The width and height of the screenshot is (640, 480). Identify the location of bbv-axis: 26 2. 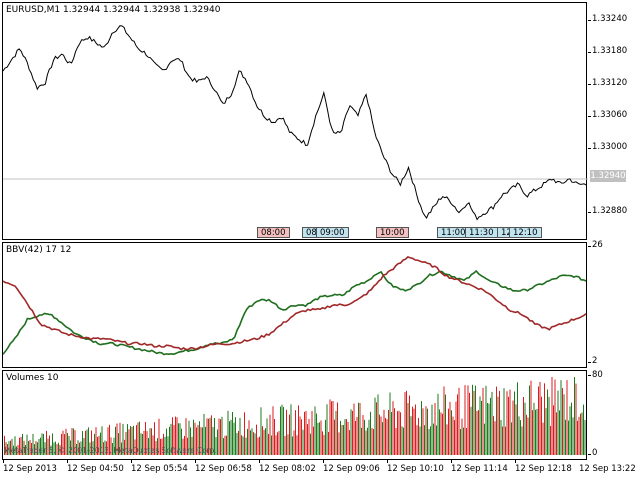
(614, 304).